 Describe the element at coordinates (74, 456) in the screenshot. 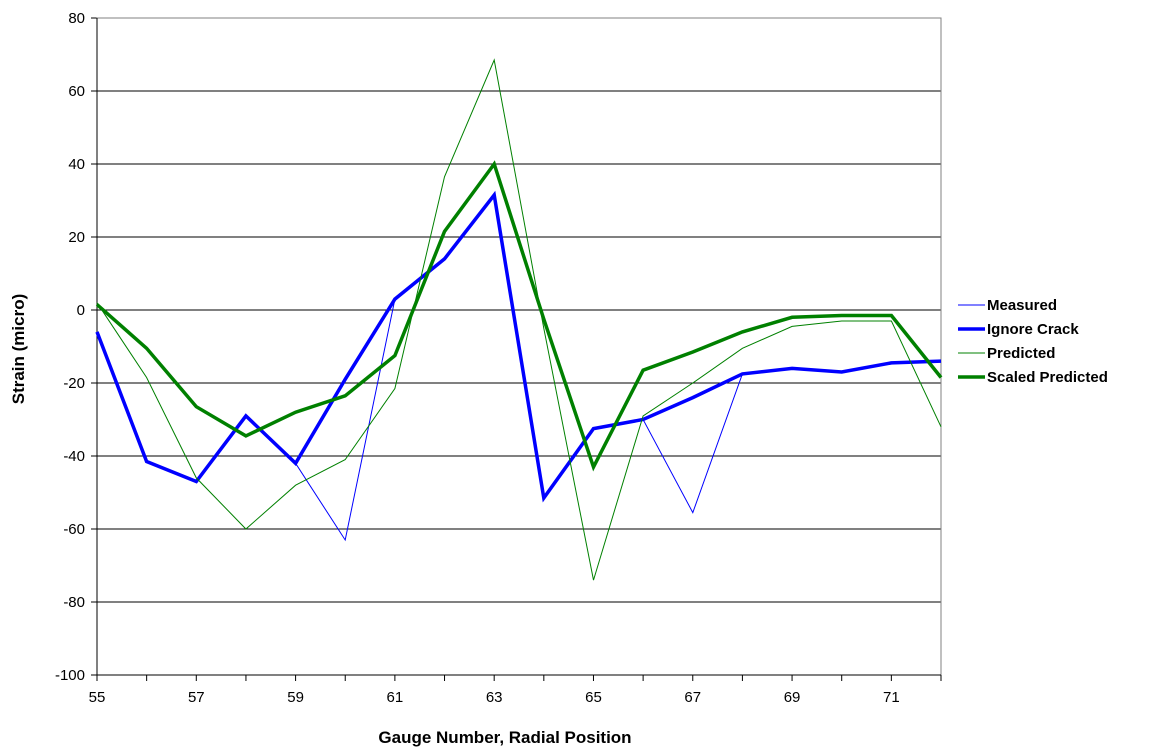

I see `y-tick-label: -40` at that location.